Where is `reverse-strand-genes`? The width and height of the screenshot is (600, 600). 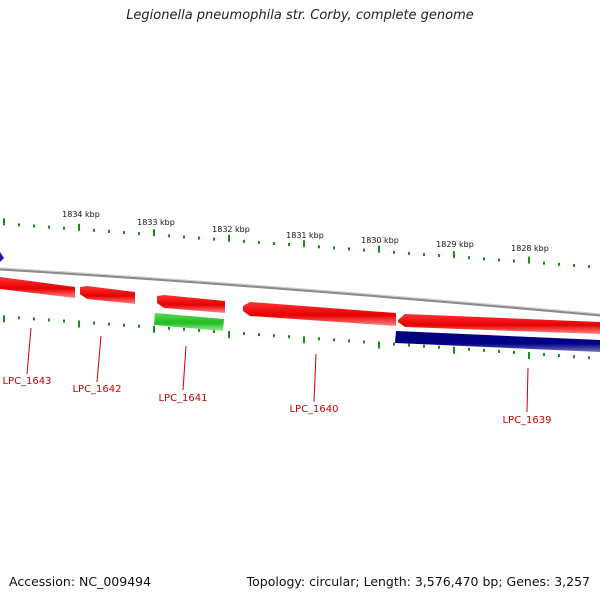 reverse-strand-genes is located at coordinates (300, 305).